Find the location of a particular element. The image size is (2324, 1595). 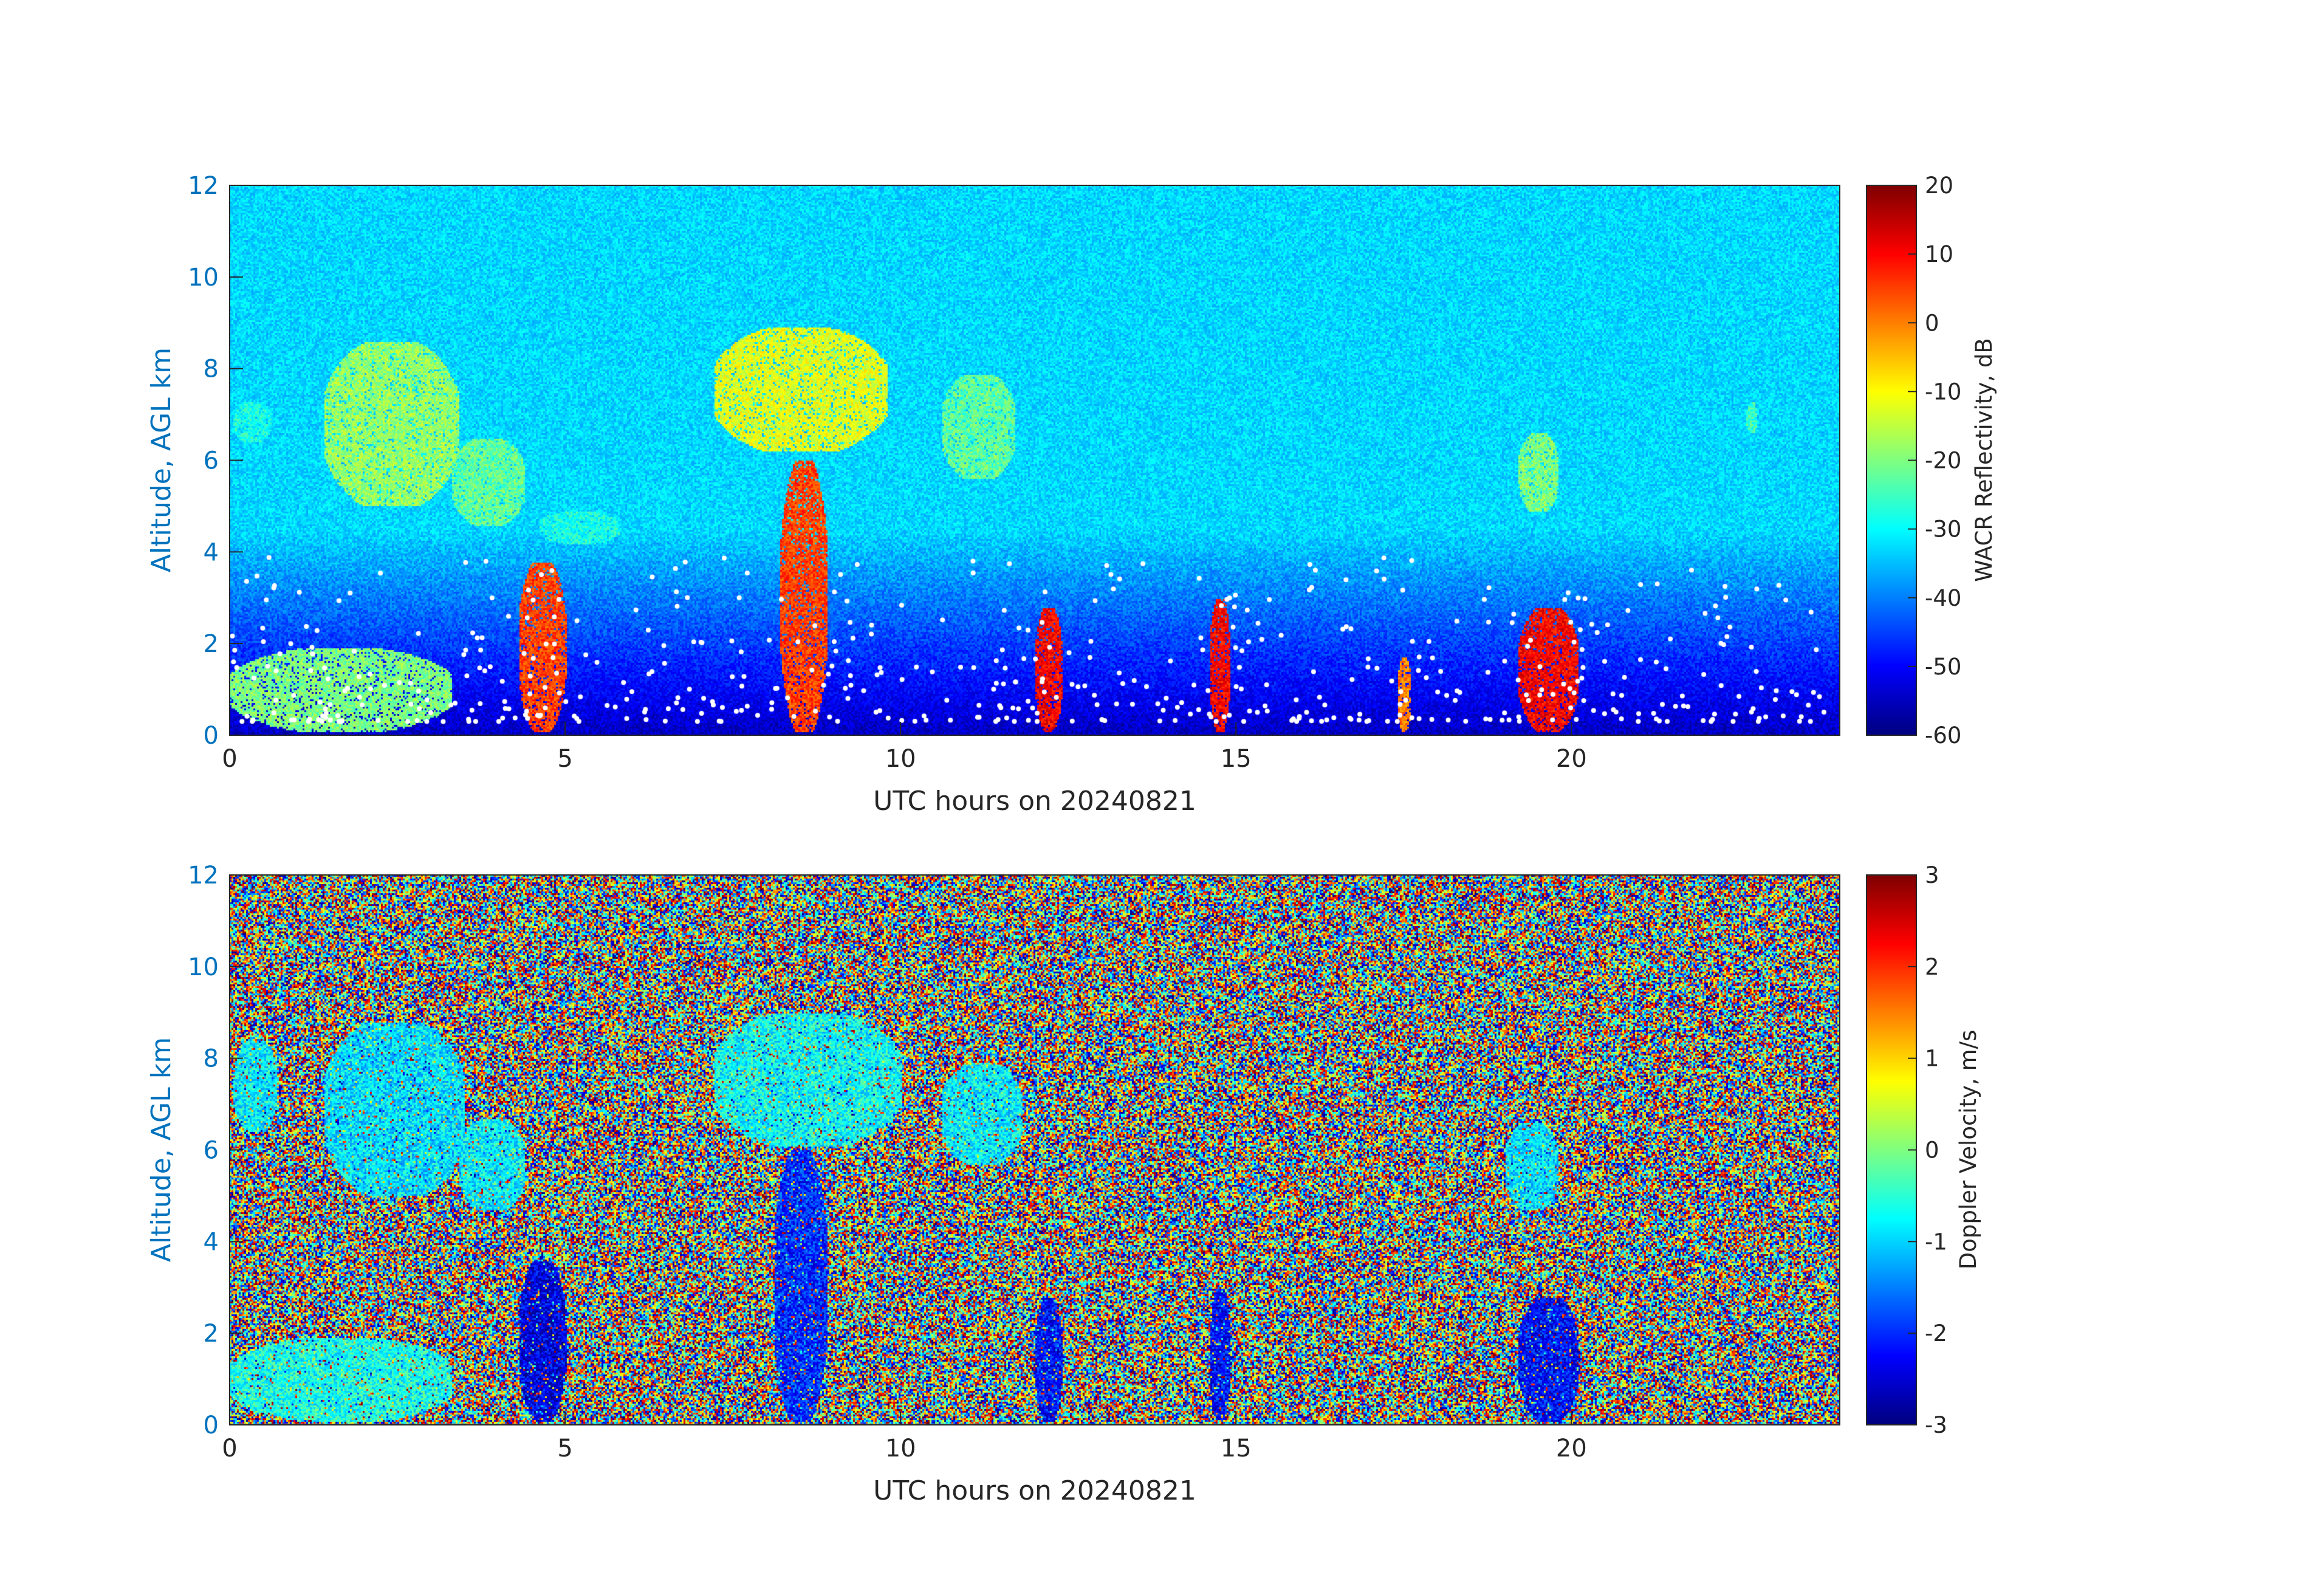

doppler-x-axis: 0 5 10 15 20 is located at coordinates (905, 1437).